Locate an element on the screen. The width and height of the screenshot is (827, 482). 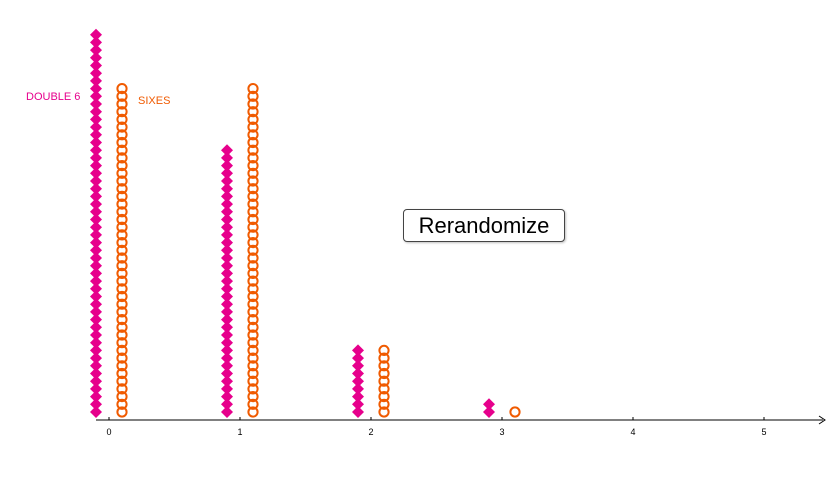
rerandomize-button: Rerandomize is located at coordinates (484, 225).